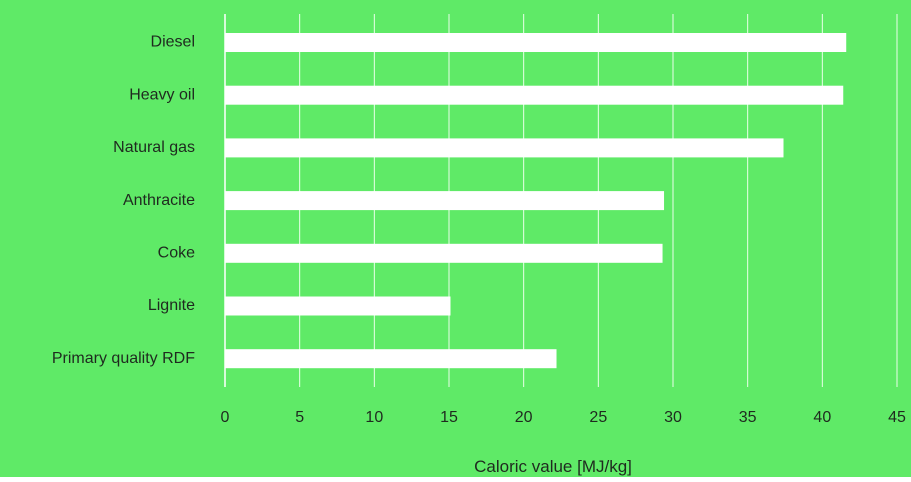 Image resolution: width=911 pixels, height=482 pixels. Describe the element at coordinates (897, 417) in the screenshot. I see `x-tick-label: 45` at that location.